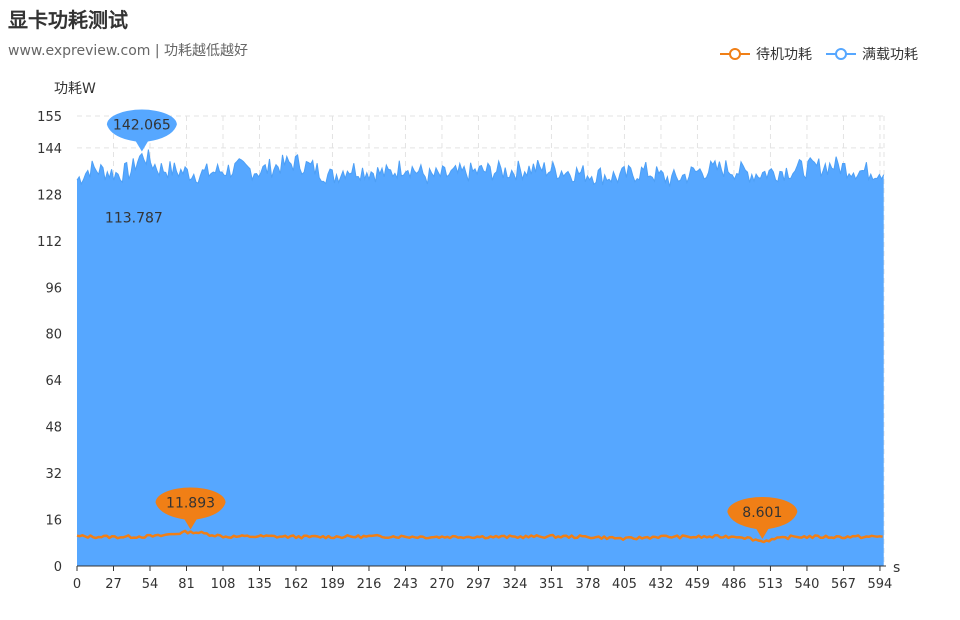 The image size is (960, 620). I want to click on legend-idle-label: 待机功耗, so click(784, 55).